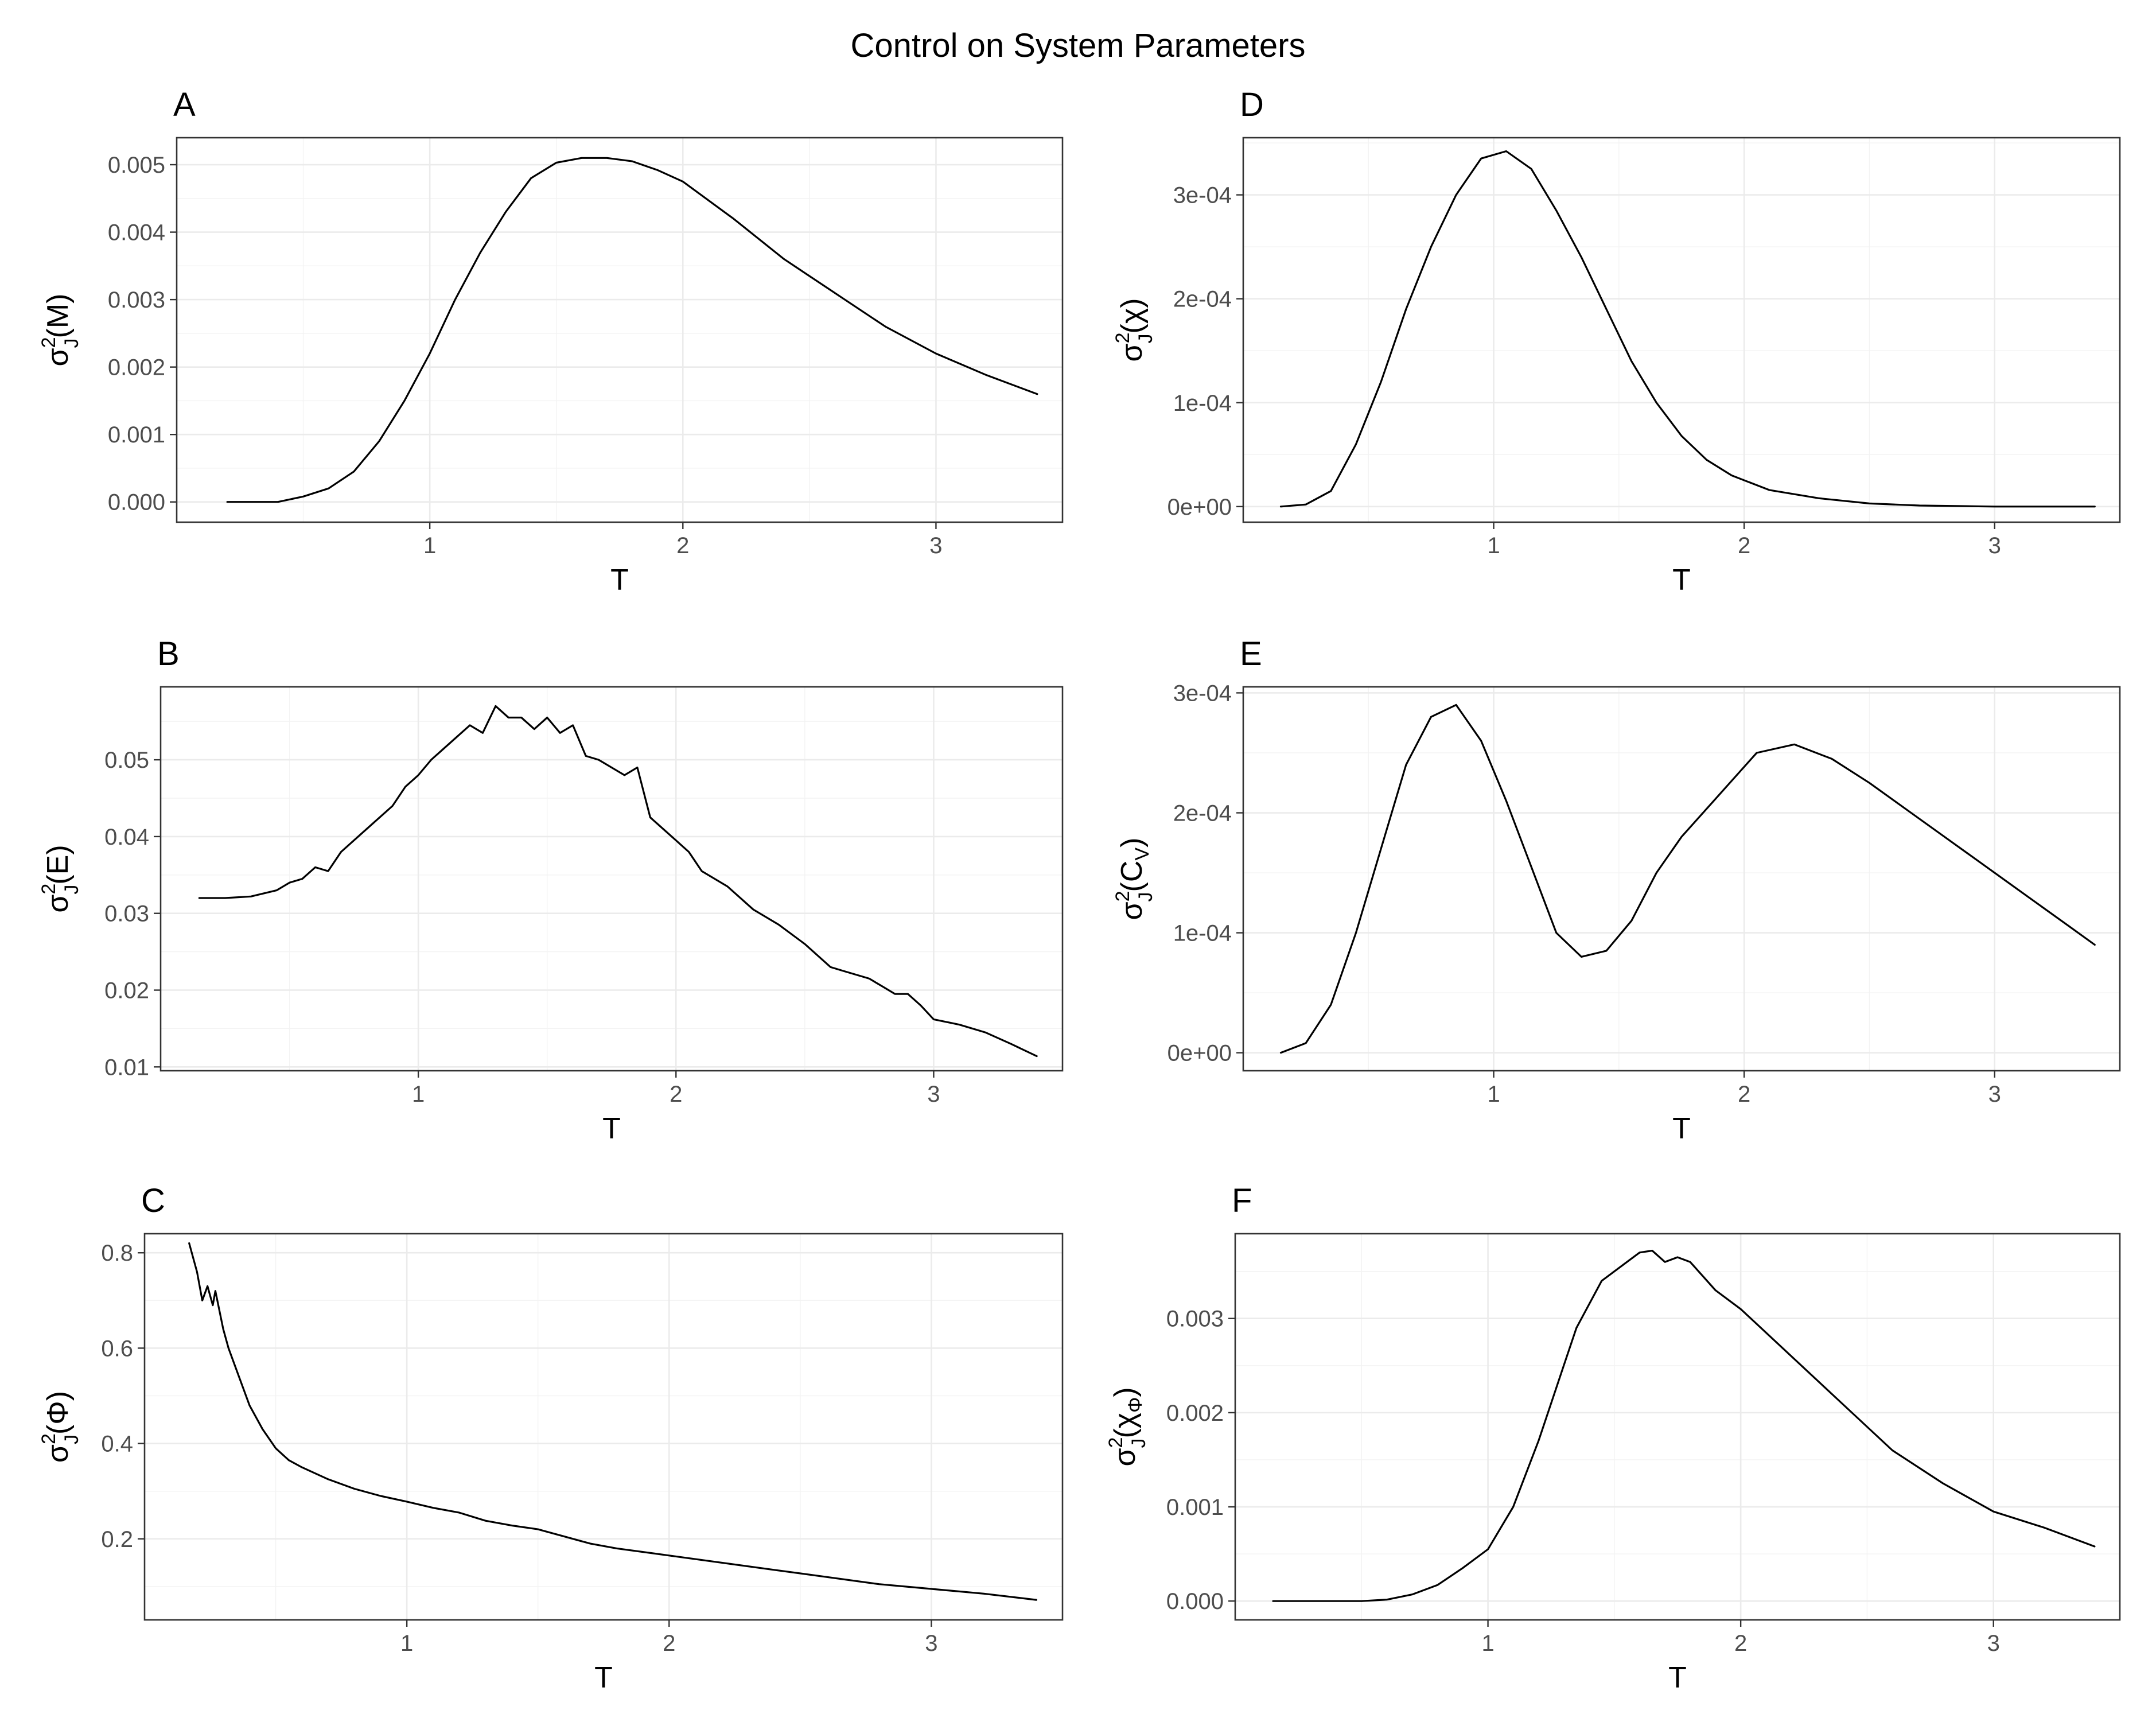  What do you see at coordinates (126, 991) in the screenshot?
I see `y-tick-label: 0.02` at bounding box center [126, 991].